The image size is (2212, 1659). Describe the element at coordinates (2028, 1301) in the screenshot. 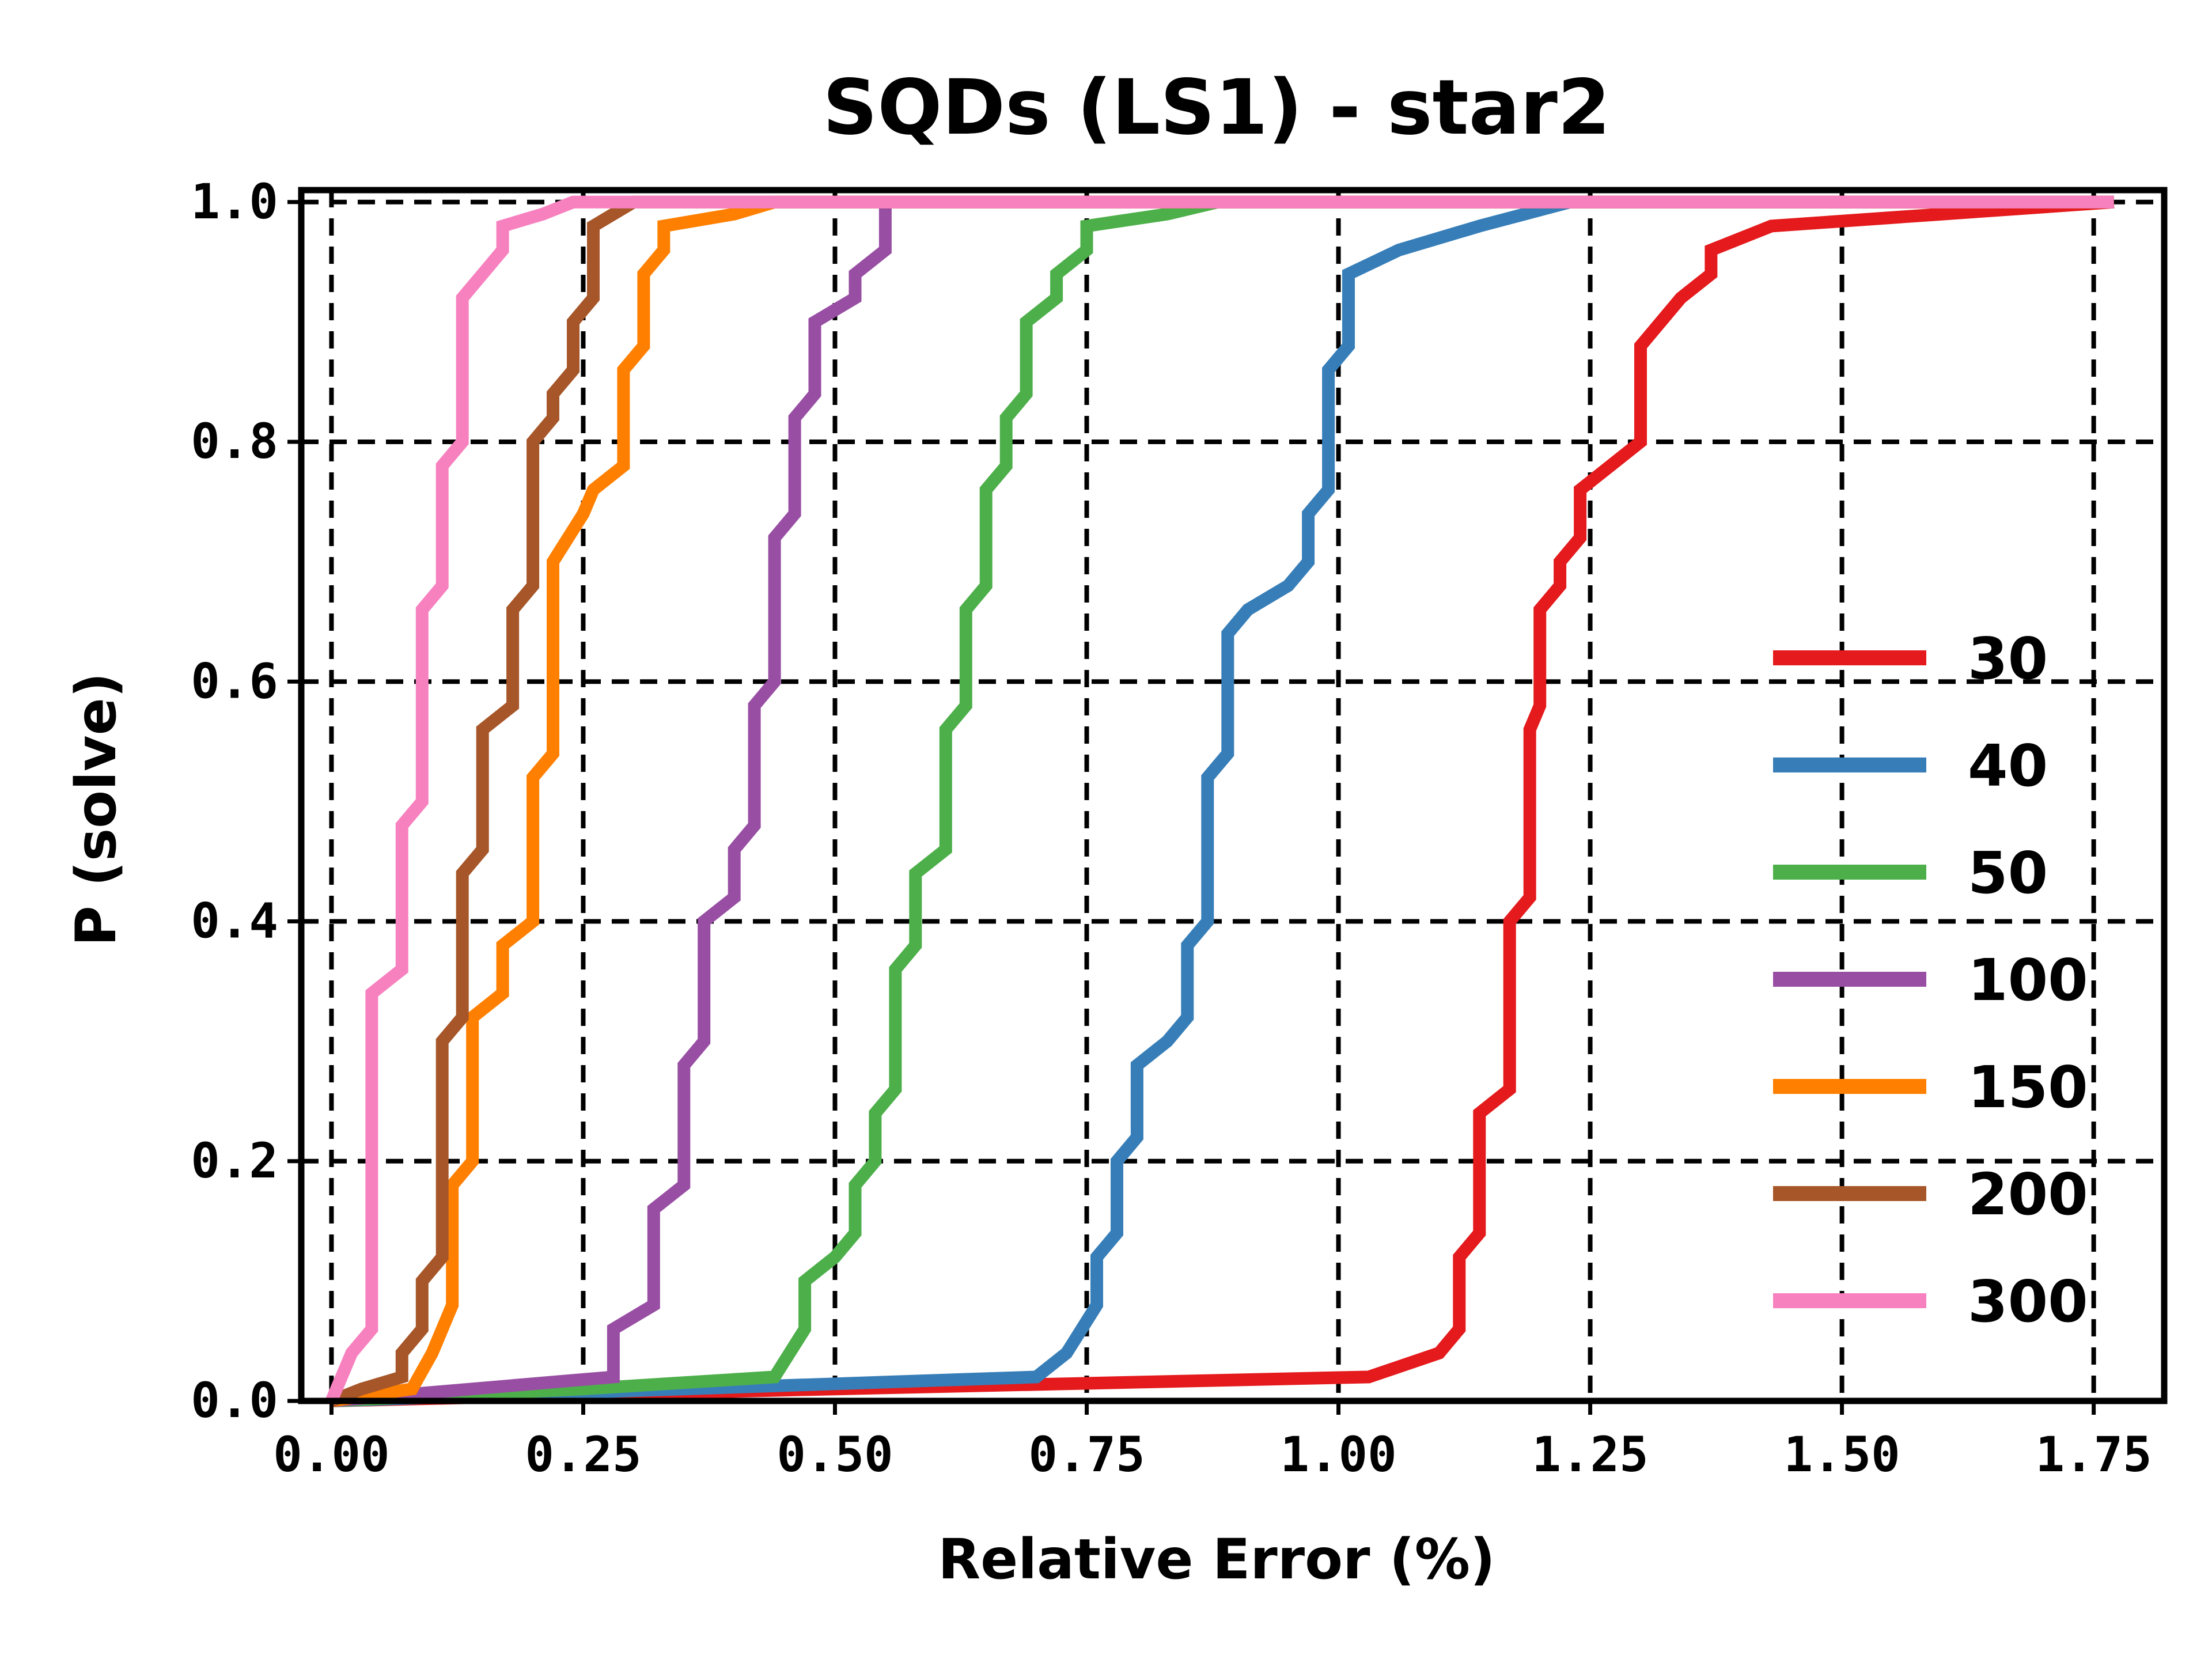

I see `legend-label-300: 300` at that location.